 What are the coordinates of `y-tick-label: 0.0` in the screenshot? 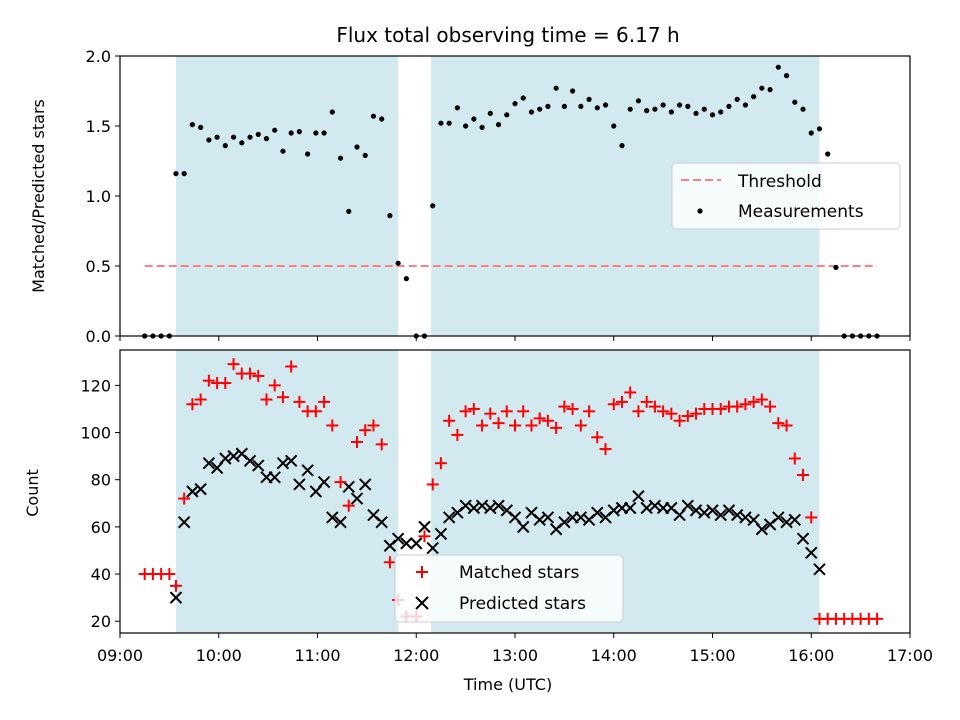 It's located at (98, 336).